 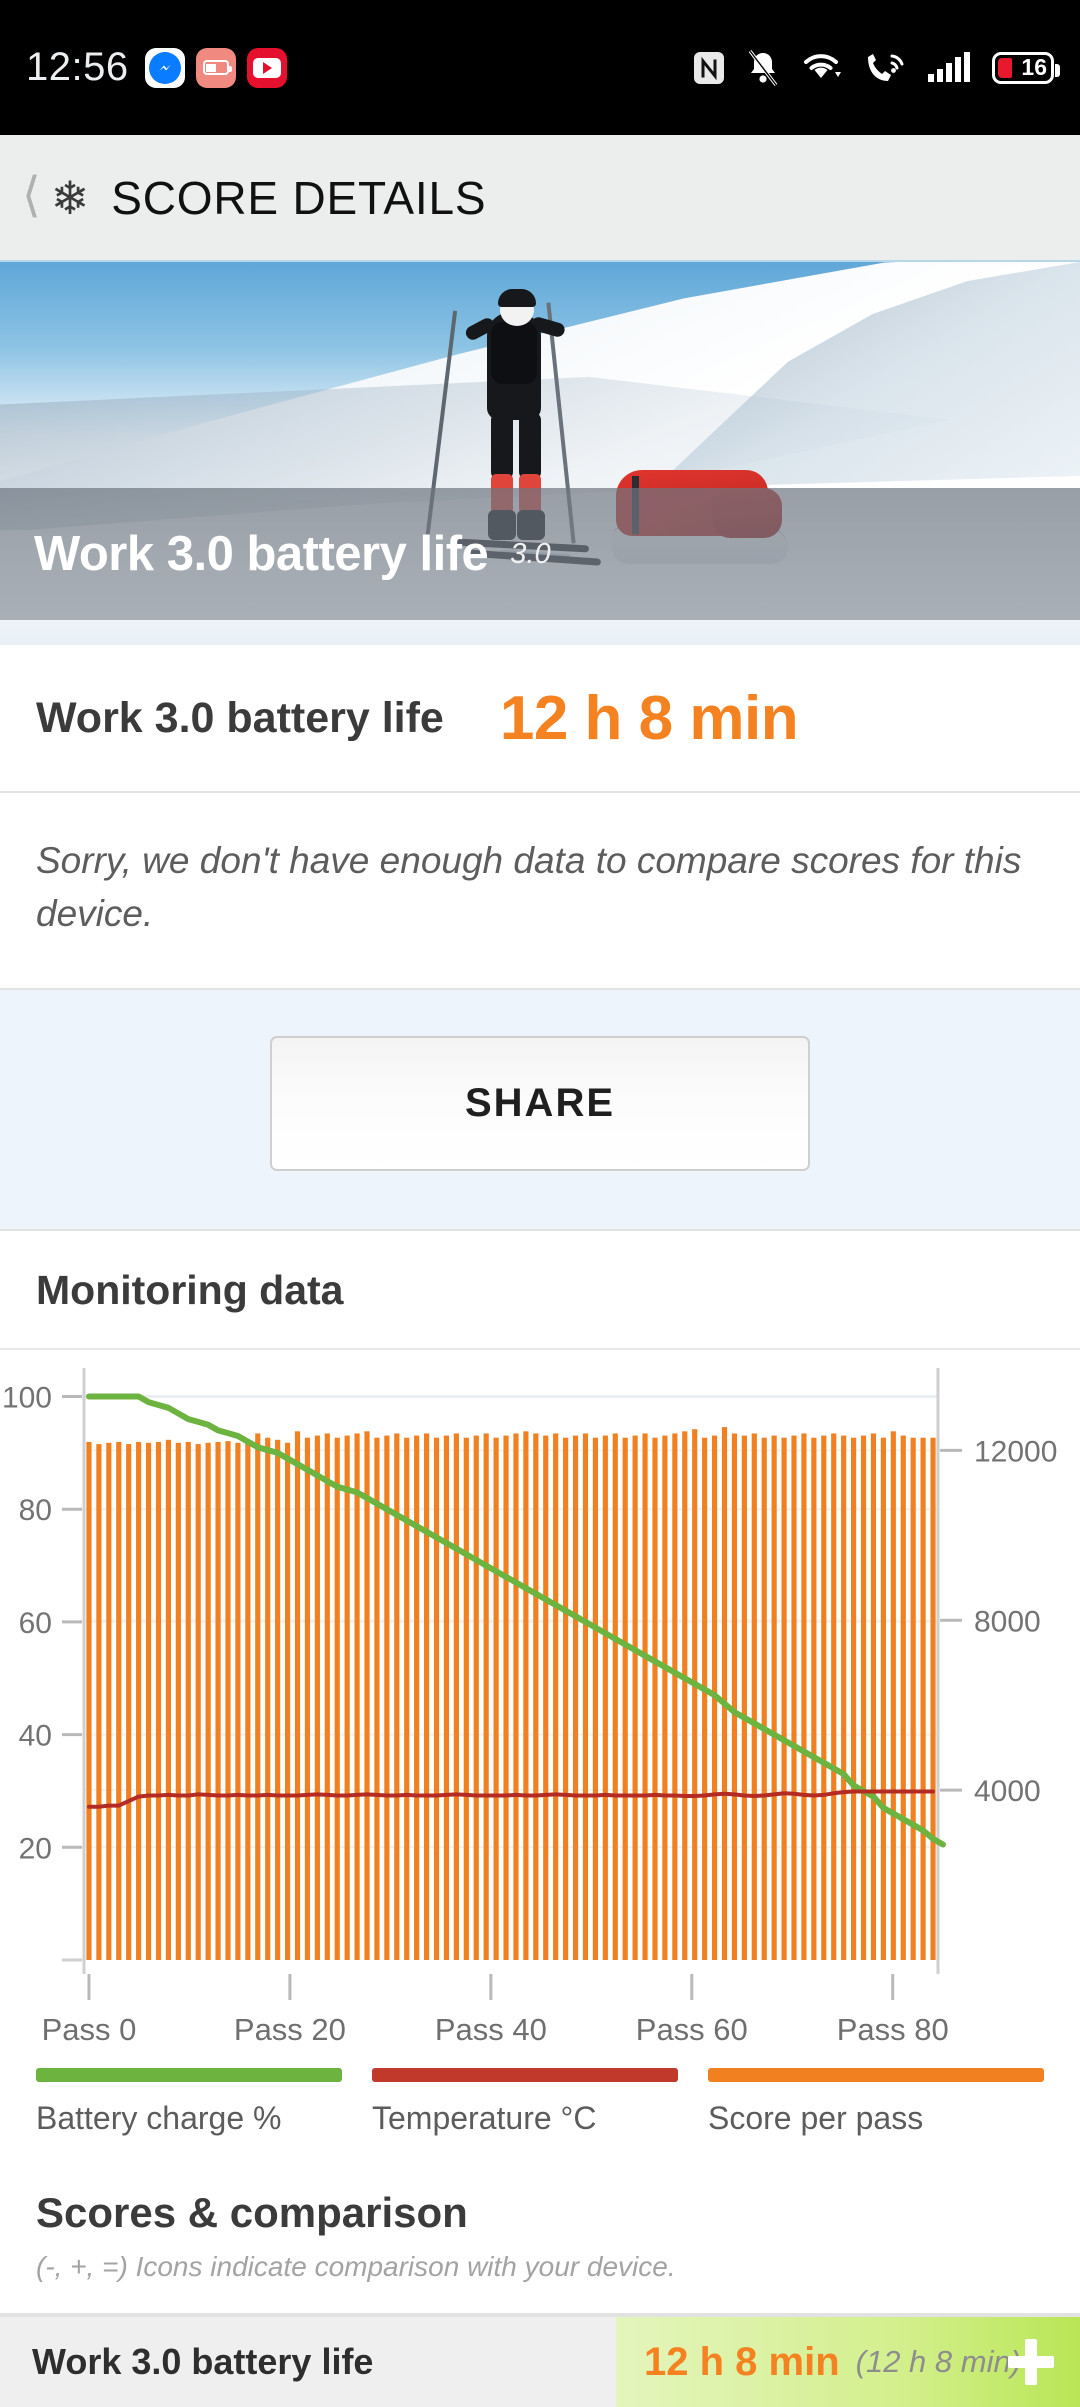 I want to click on app-bar: ⟨ ❄ SCORE DETAILS, so click(x=540, y=197).